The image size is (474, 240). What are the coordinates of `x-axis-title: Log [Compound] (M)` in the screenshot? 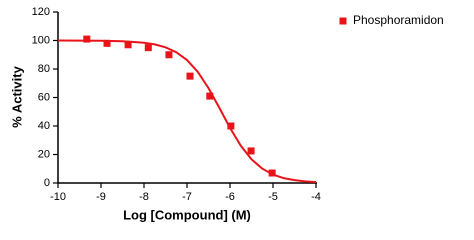 It's located at (187, 214).